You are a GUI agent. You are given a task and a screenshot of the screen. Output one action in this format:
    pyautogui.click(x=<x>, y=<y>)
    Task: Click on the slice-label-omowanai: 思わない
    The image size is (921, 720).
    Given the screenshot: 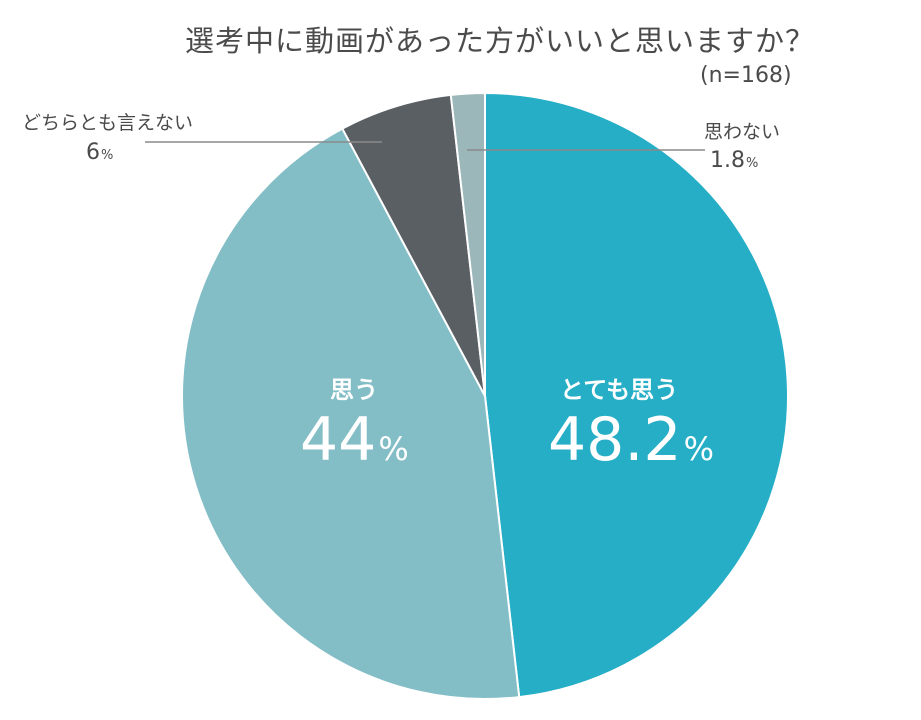 What is the action you would take?
    pyautogui.click(x=742, y=132)
    